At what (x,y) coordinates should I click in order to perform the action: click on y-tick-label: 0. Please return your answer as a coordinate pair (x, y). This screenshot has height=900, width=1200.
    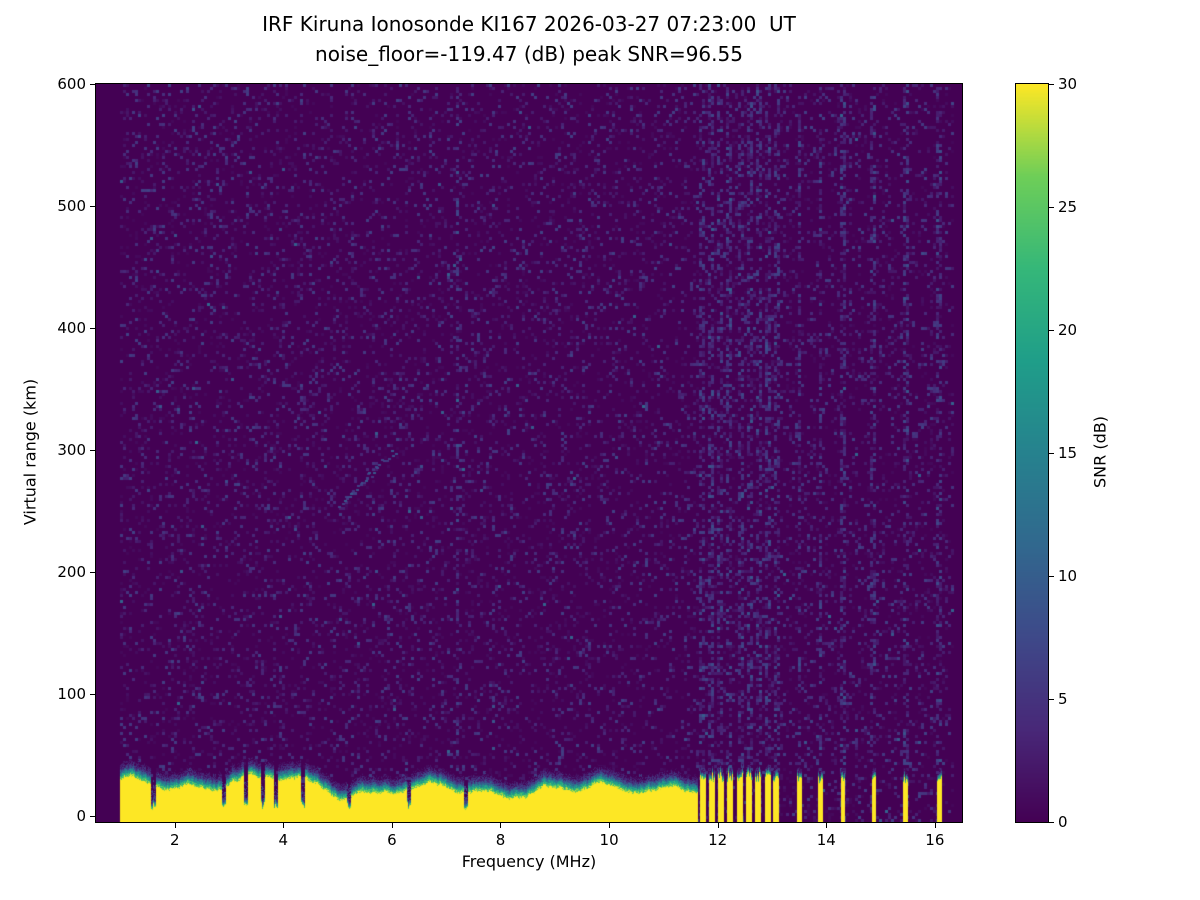
    Looking at the image, I should click on (81, 815).